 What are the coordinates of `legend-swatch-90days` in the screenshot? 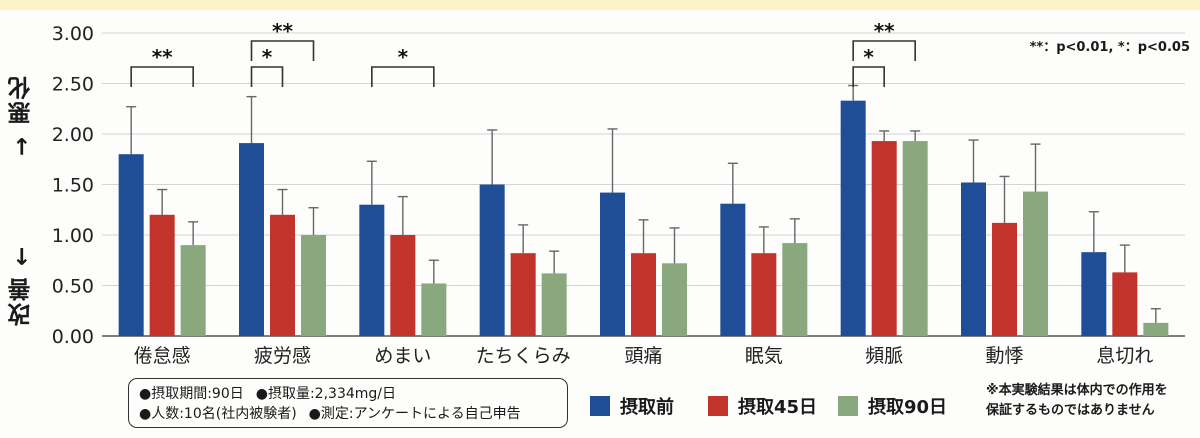 It's located at (848, 406).